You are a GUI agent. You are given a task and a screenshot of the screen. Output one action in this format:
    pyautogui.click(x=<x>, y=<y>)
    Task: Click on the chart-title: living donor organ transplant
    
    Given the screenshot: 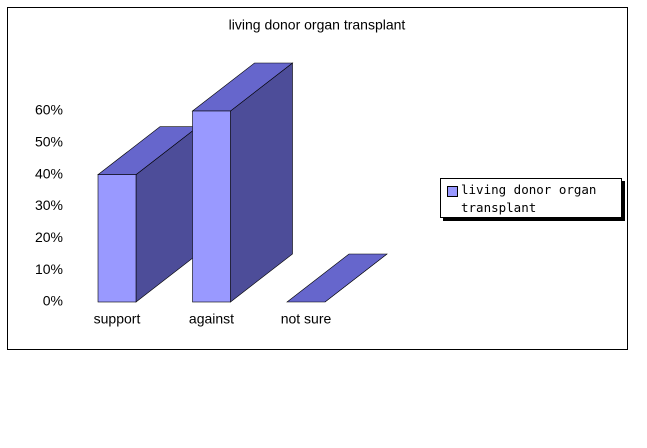 What is the action you would take?
    pyautogui.click(x=317, y=25)
    